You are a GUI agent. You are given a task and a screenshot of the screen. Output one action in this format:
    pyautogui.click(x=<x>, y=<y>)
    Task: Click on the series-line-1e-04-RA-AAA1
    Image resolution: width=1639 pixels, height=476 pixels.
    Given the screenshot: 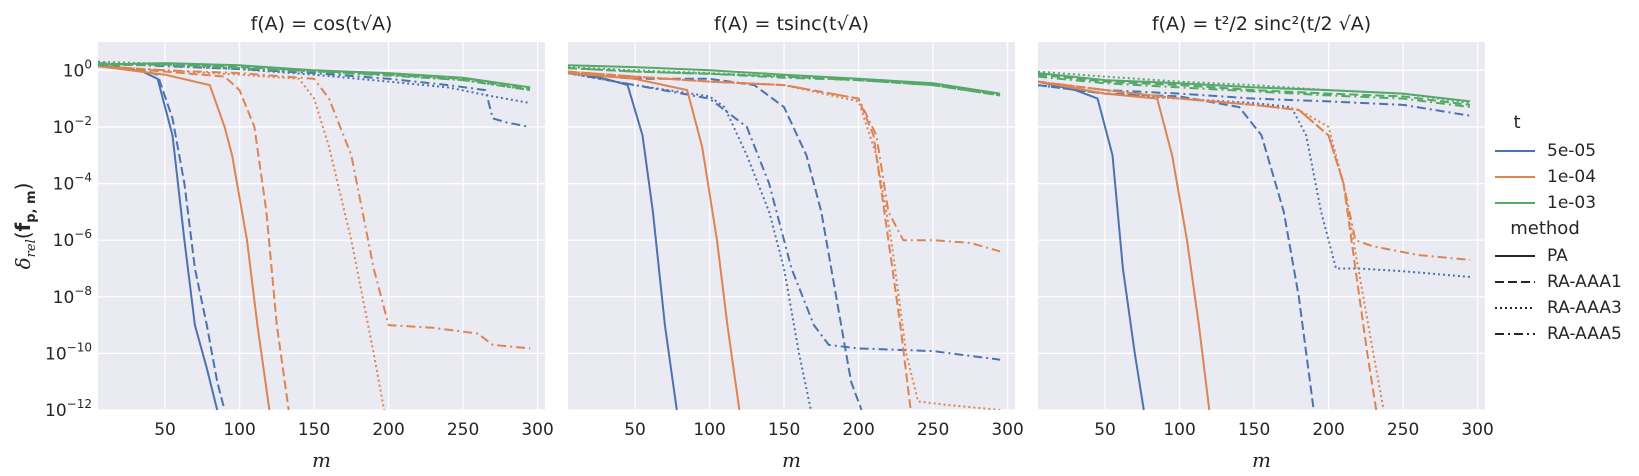 What is the action you would take?
    pyautogui.click(x=194, y=237)
    